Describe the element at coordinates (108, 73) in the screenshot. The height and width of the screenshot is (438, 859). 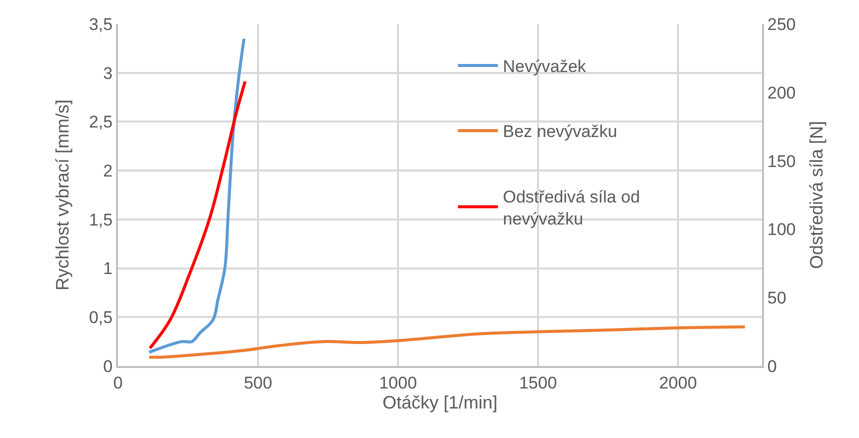
I see `y-tick-label: 3` at that location.